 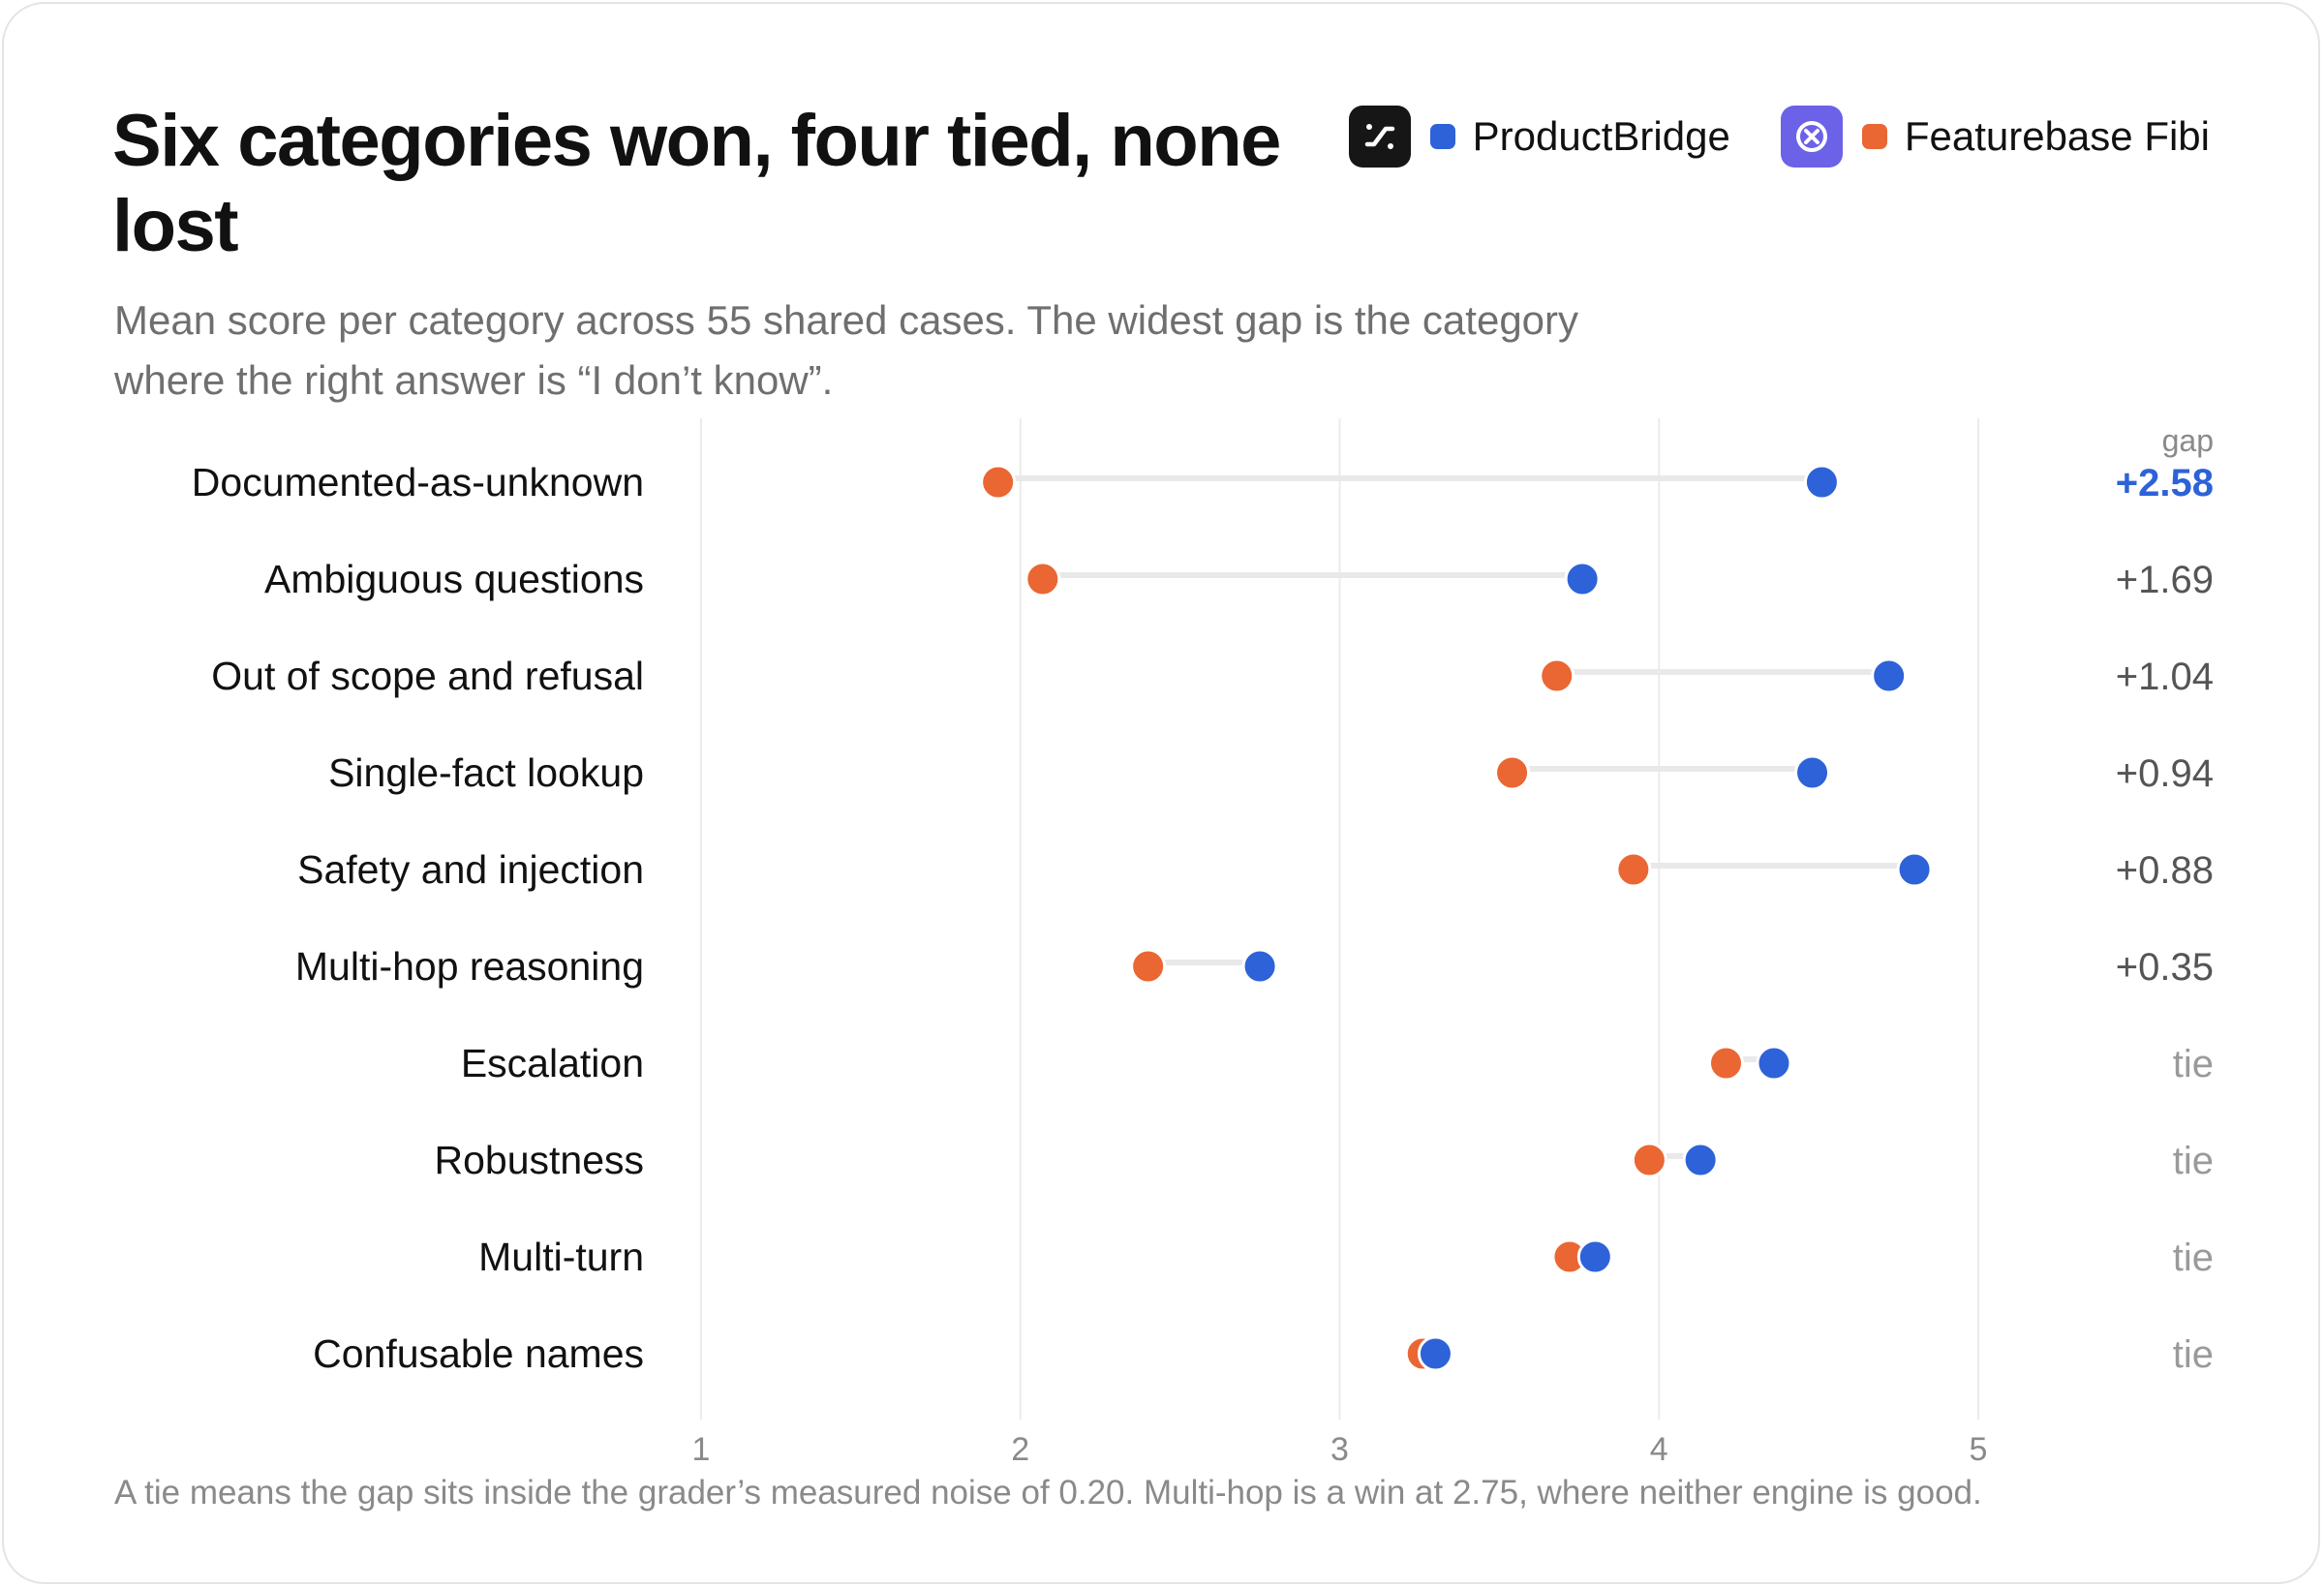 I want to click on featurebase-logo-icon, so click(x=1812, y=137).